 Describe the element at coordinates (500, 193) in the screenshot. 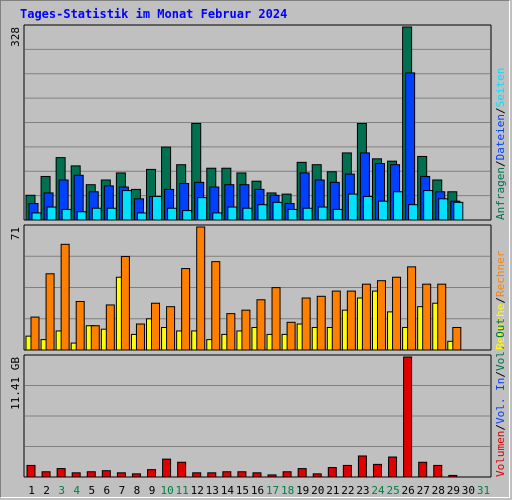

I see `legend-entry: Anfragen` at that location.